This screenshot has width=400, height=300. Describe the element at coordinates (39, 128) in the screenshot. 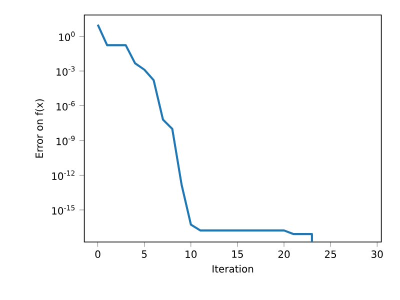

I see `y-axis-title: Error on f(x)` at that location.